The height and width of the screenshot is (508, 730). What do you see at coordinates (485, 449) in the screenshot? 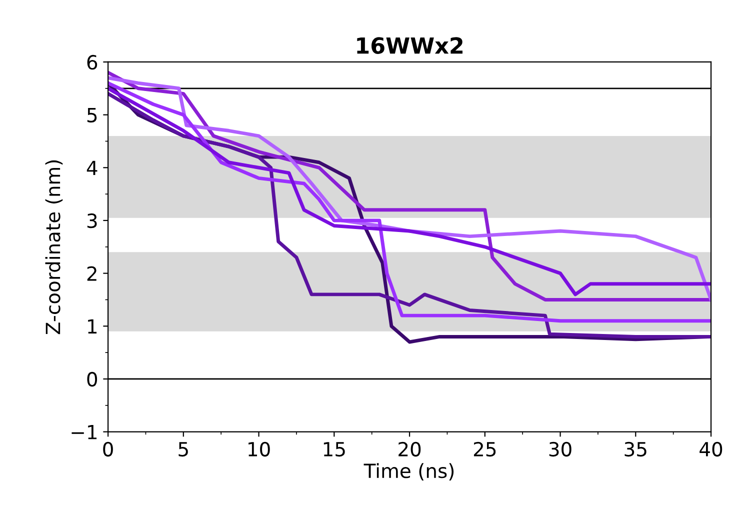
I see `x-tick-label: 25` at bounding box center [485, 449].